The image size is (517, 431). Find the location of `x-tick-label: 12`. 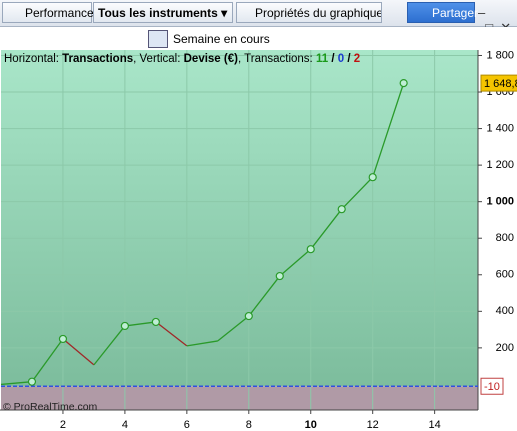

x-tick-label: 12 is located at coordinates (373, 425).